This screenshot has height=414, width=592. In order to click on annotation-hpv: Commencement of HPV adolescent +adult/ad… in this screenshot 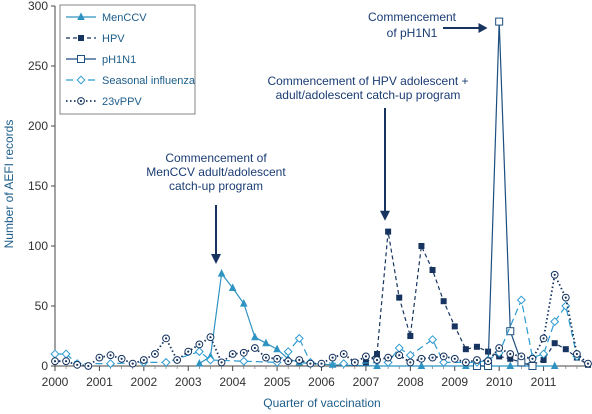, I will do `click(368, 147)`.